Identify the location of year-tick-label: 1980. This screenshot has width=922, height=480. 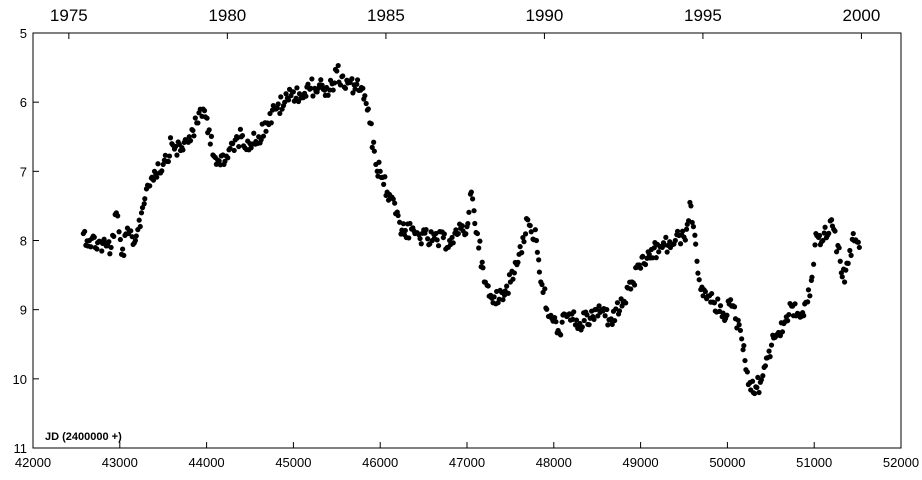
(227, 15).